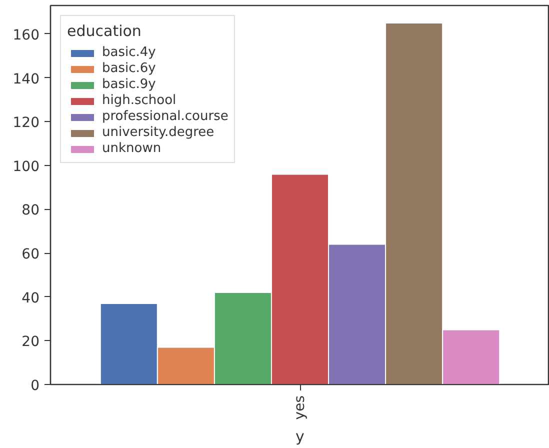 This screenshot has width=549, height=448. I want to click on y-tick-label: 20, so click(31, 342).